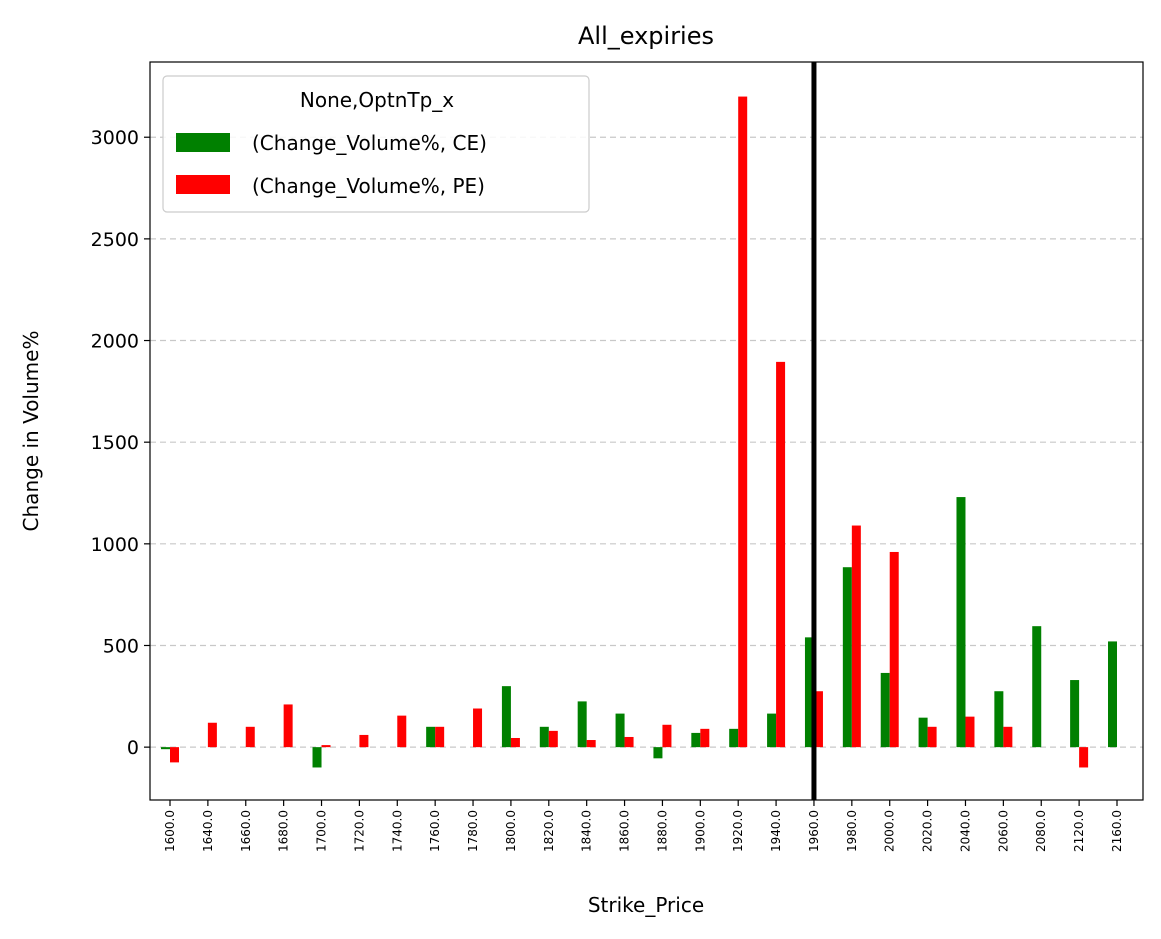 The image size is (1161, 939). Describe the element at coordinates (629, 742) in the screenshot. I see `bar-pe-1860.0` at that location.